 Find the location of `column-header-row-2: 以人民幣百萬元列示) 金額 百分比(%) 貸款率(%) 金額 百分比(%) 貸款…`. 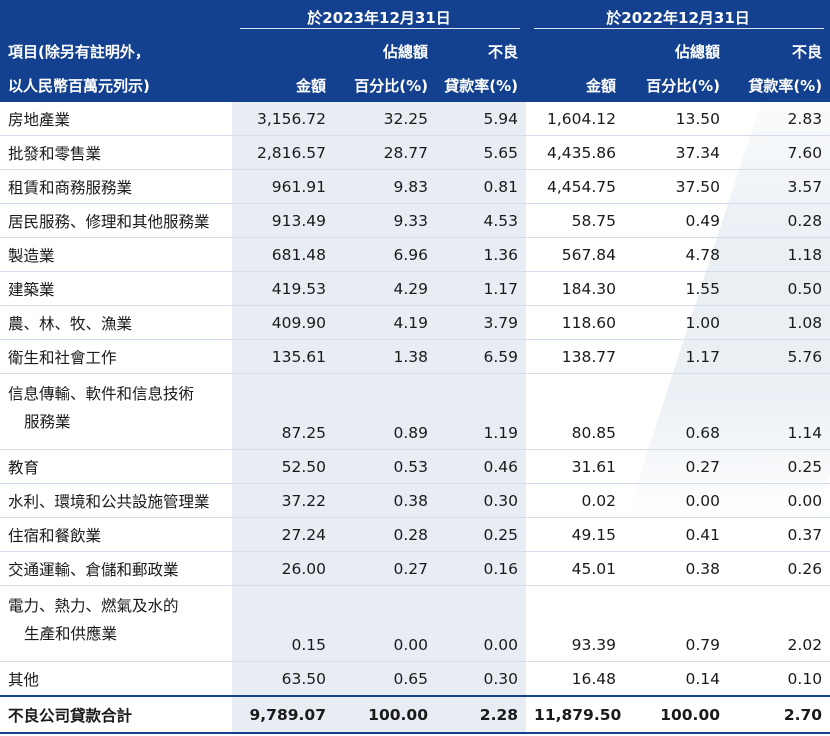

column-header-row-2: 以人民幣百萬元列示) 金額 百分比(%) 貸款率(%) 金額 百分比(%) 貸款… is located at coordinates (415, 85).